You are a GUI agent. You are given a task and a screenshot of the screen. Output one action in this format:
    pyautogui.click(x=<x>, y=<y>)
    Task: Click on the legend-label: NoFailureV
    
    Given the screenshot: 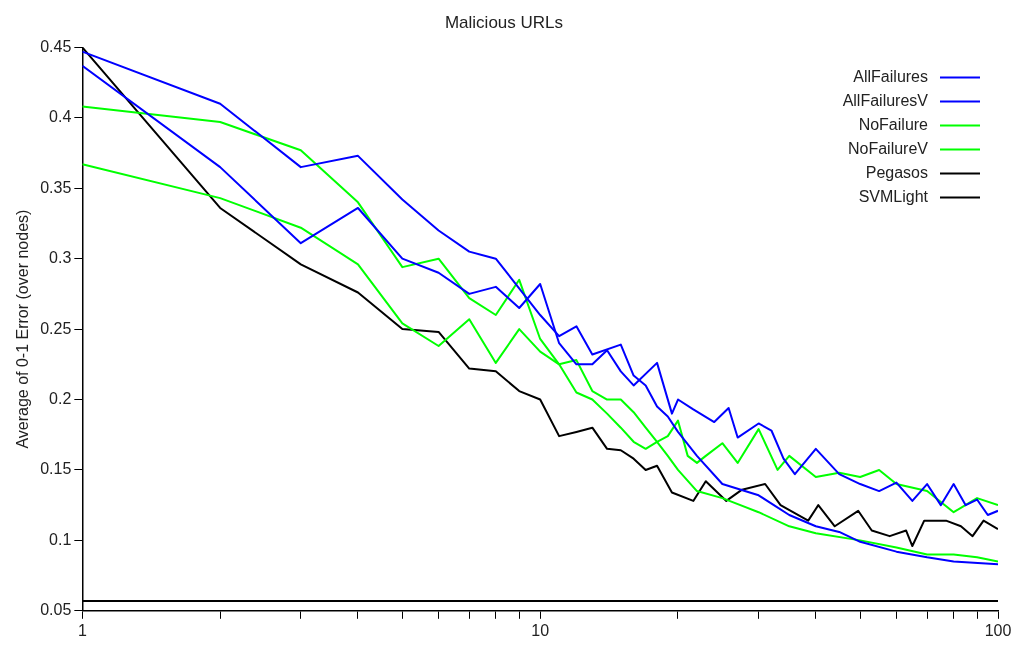 What is the action you would take?
    pyautogui.click(x=888, y=148)
    